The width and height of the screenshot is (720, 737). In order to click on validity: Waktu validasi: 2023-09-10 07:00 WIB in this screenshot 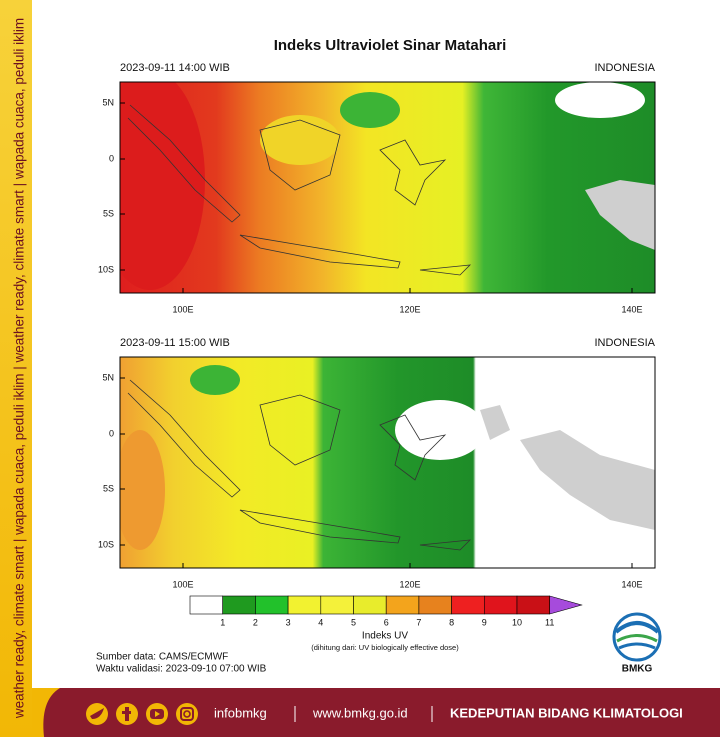, I will do `click(181, 669)`.